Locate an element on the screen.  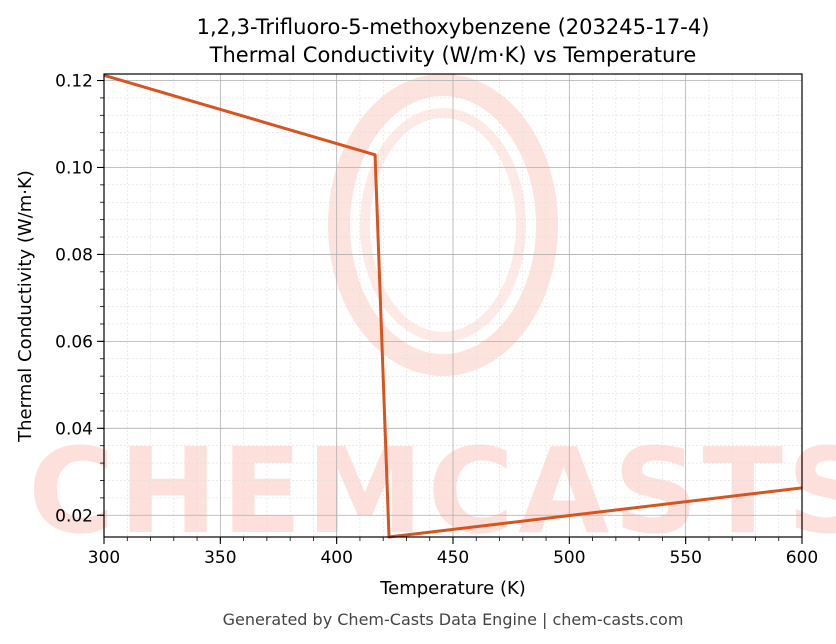
x-axis-label: Temperature (K) is located at coordinates (452, 588).